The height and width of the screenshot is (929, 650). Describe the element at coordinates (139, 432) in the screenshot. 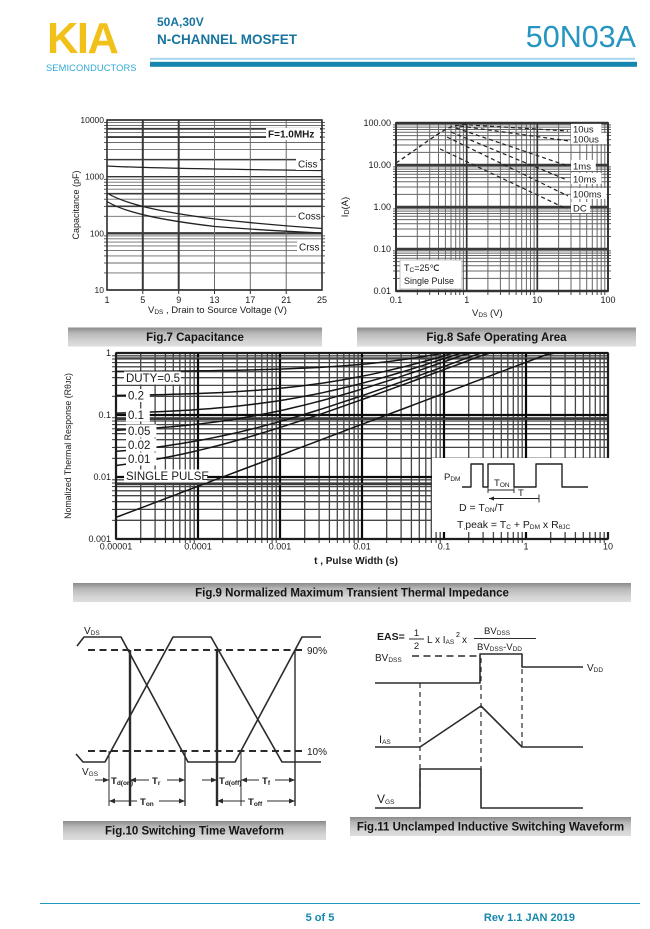

I see `svg-text: 0.05` at that location.